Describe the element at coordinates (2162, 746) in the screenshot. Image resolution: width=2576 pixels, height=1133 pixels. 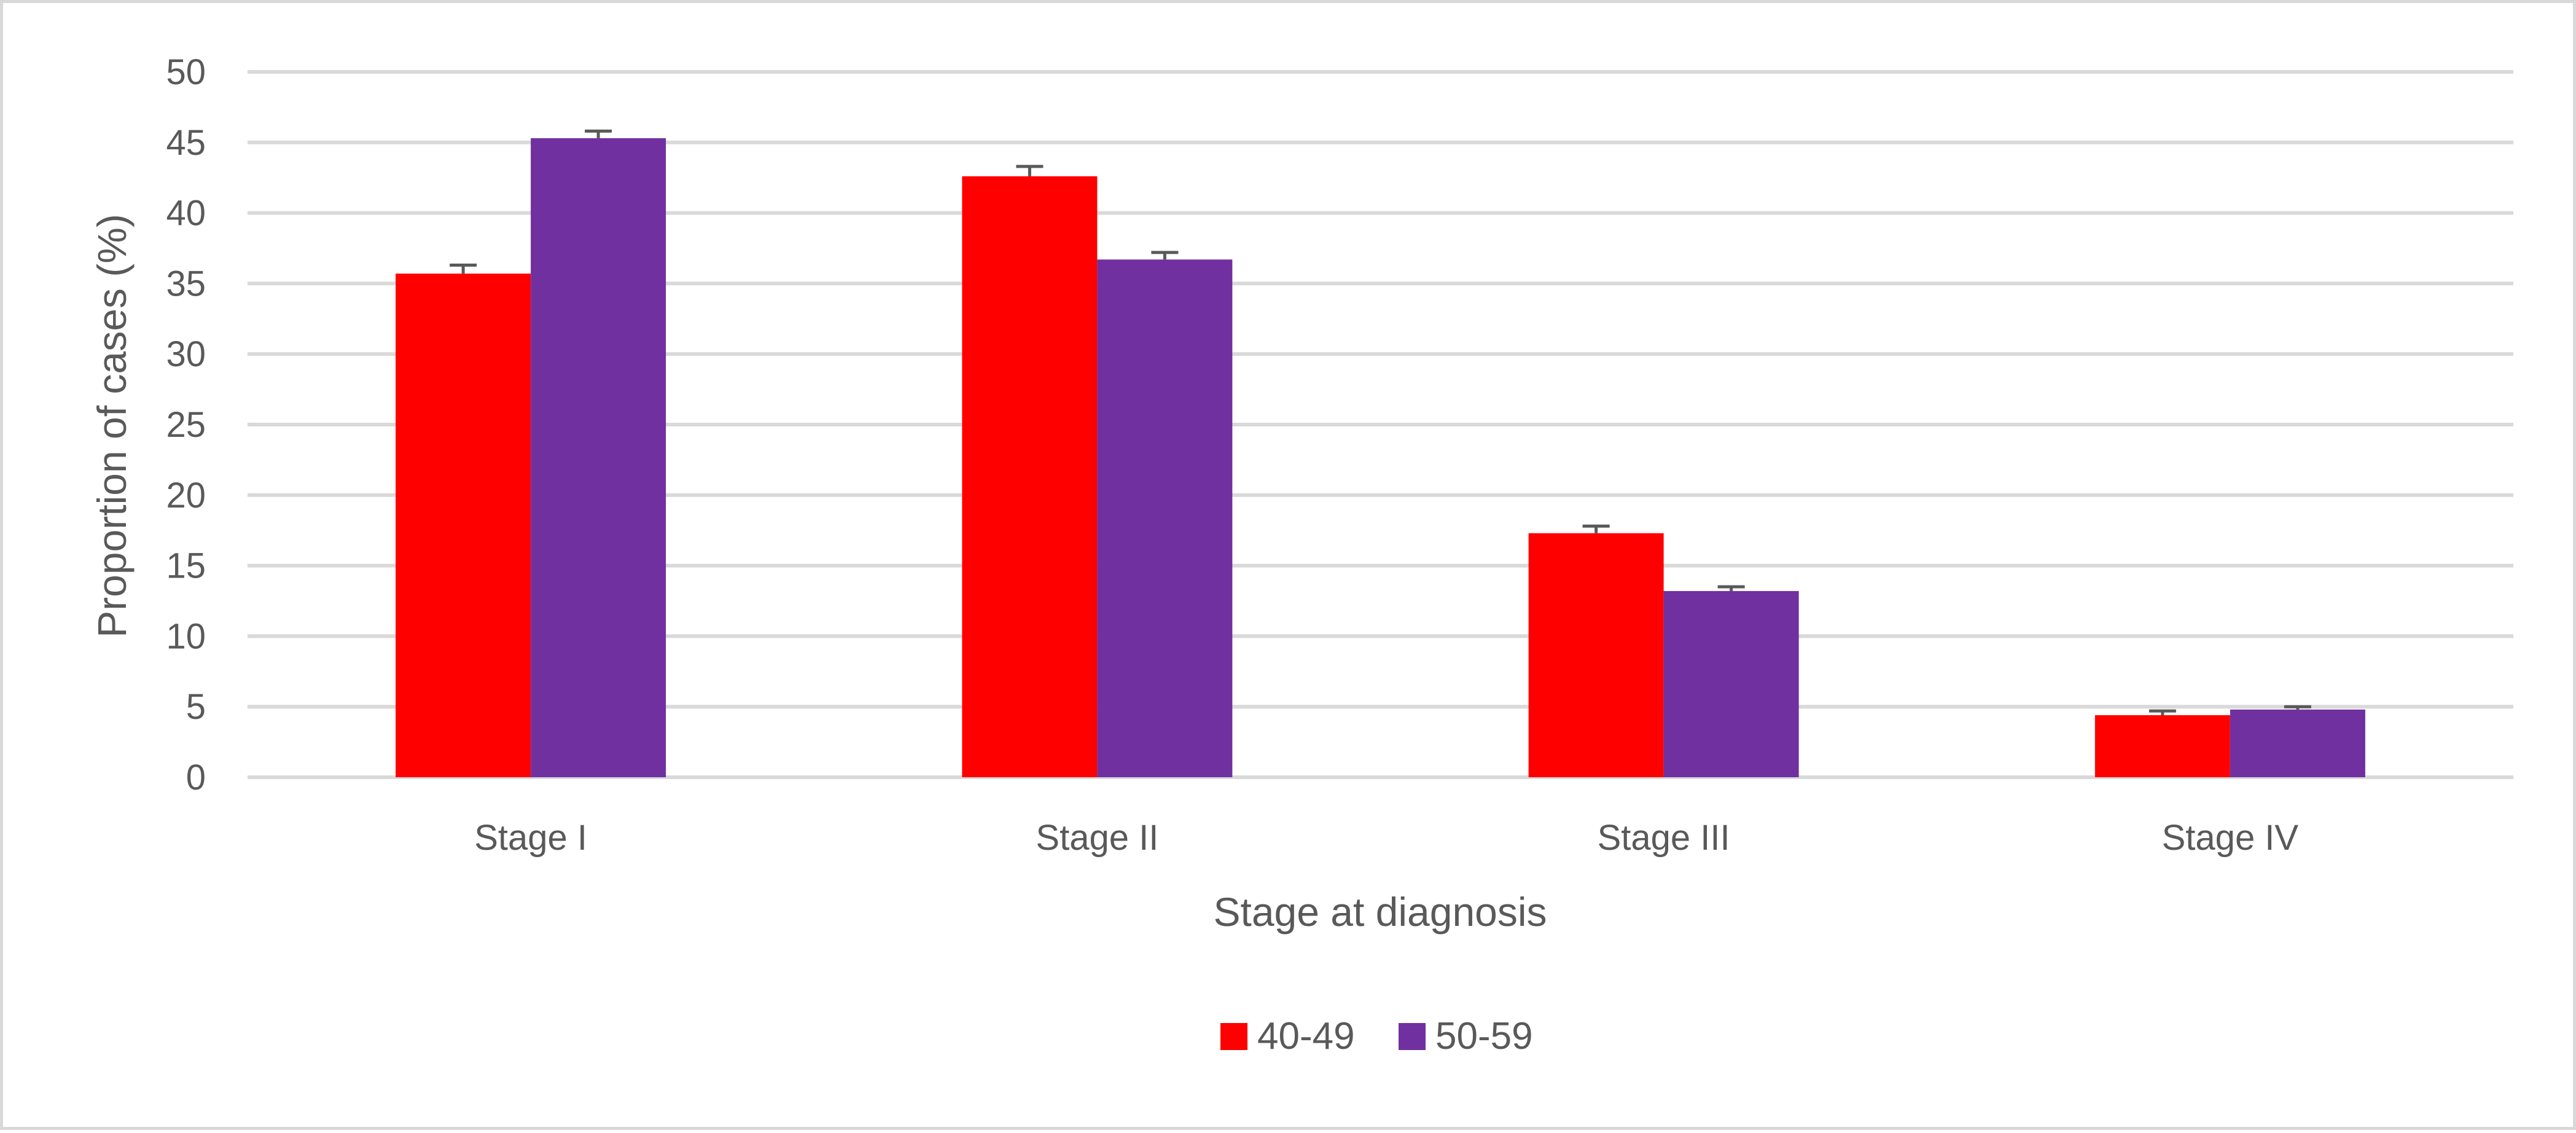
I see `bar-40-49-stage-iv` at that location.